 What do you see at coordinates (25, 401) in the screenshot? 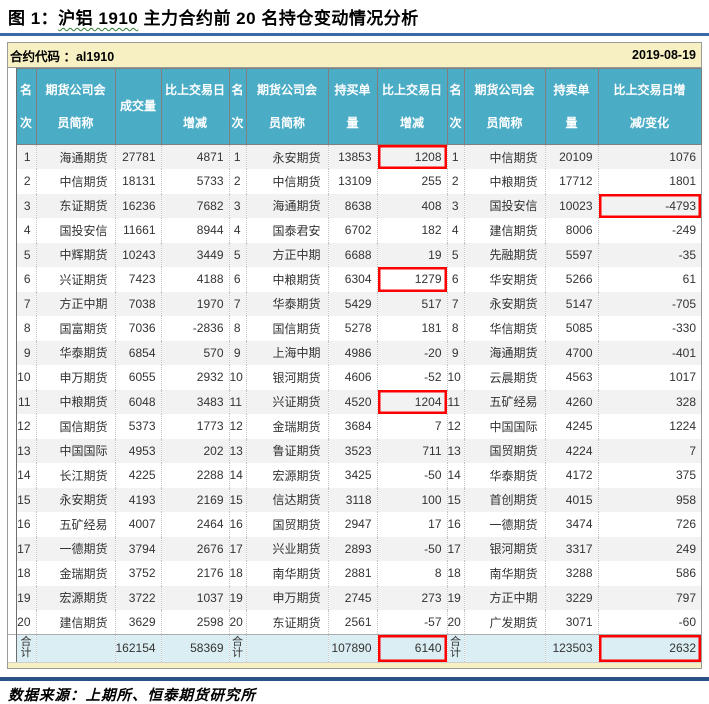
I see `rank-cell-volume: 11` at bounding box center [25, 401].